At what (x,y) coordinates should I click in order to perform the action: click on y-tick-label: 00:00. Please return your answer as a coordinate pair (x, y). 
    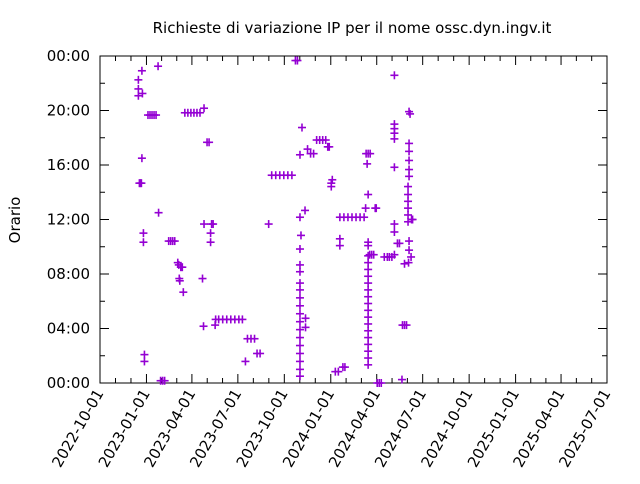
    Looking at the image, I should click on (68, 56).